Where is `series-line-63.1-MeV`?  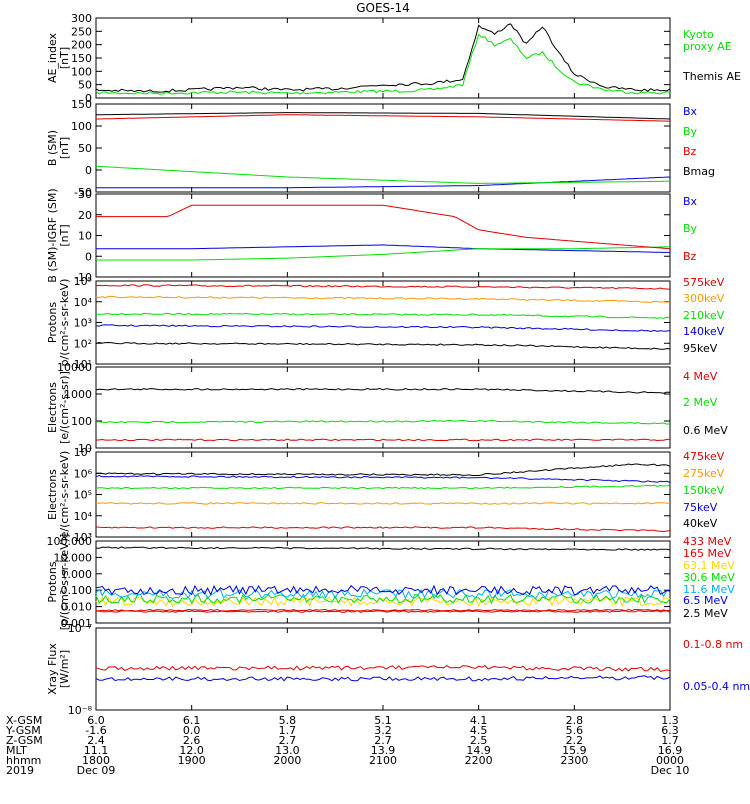 series-line-63.1-MeV is located at coordinates (383, 601).